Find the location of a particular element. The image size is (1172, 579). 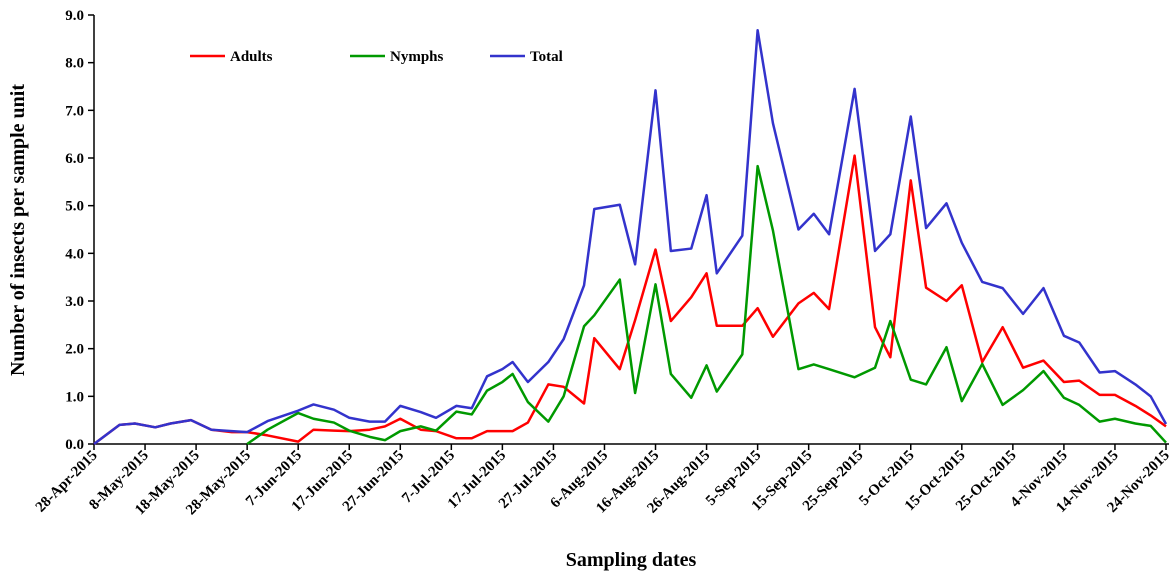

y-tick-label: 2.0 is located at coordinates (74, 350).